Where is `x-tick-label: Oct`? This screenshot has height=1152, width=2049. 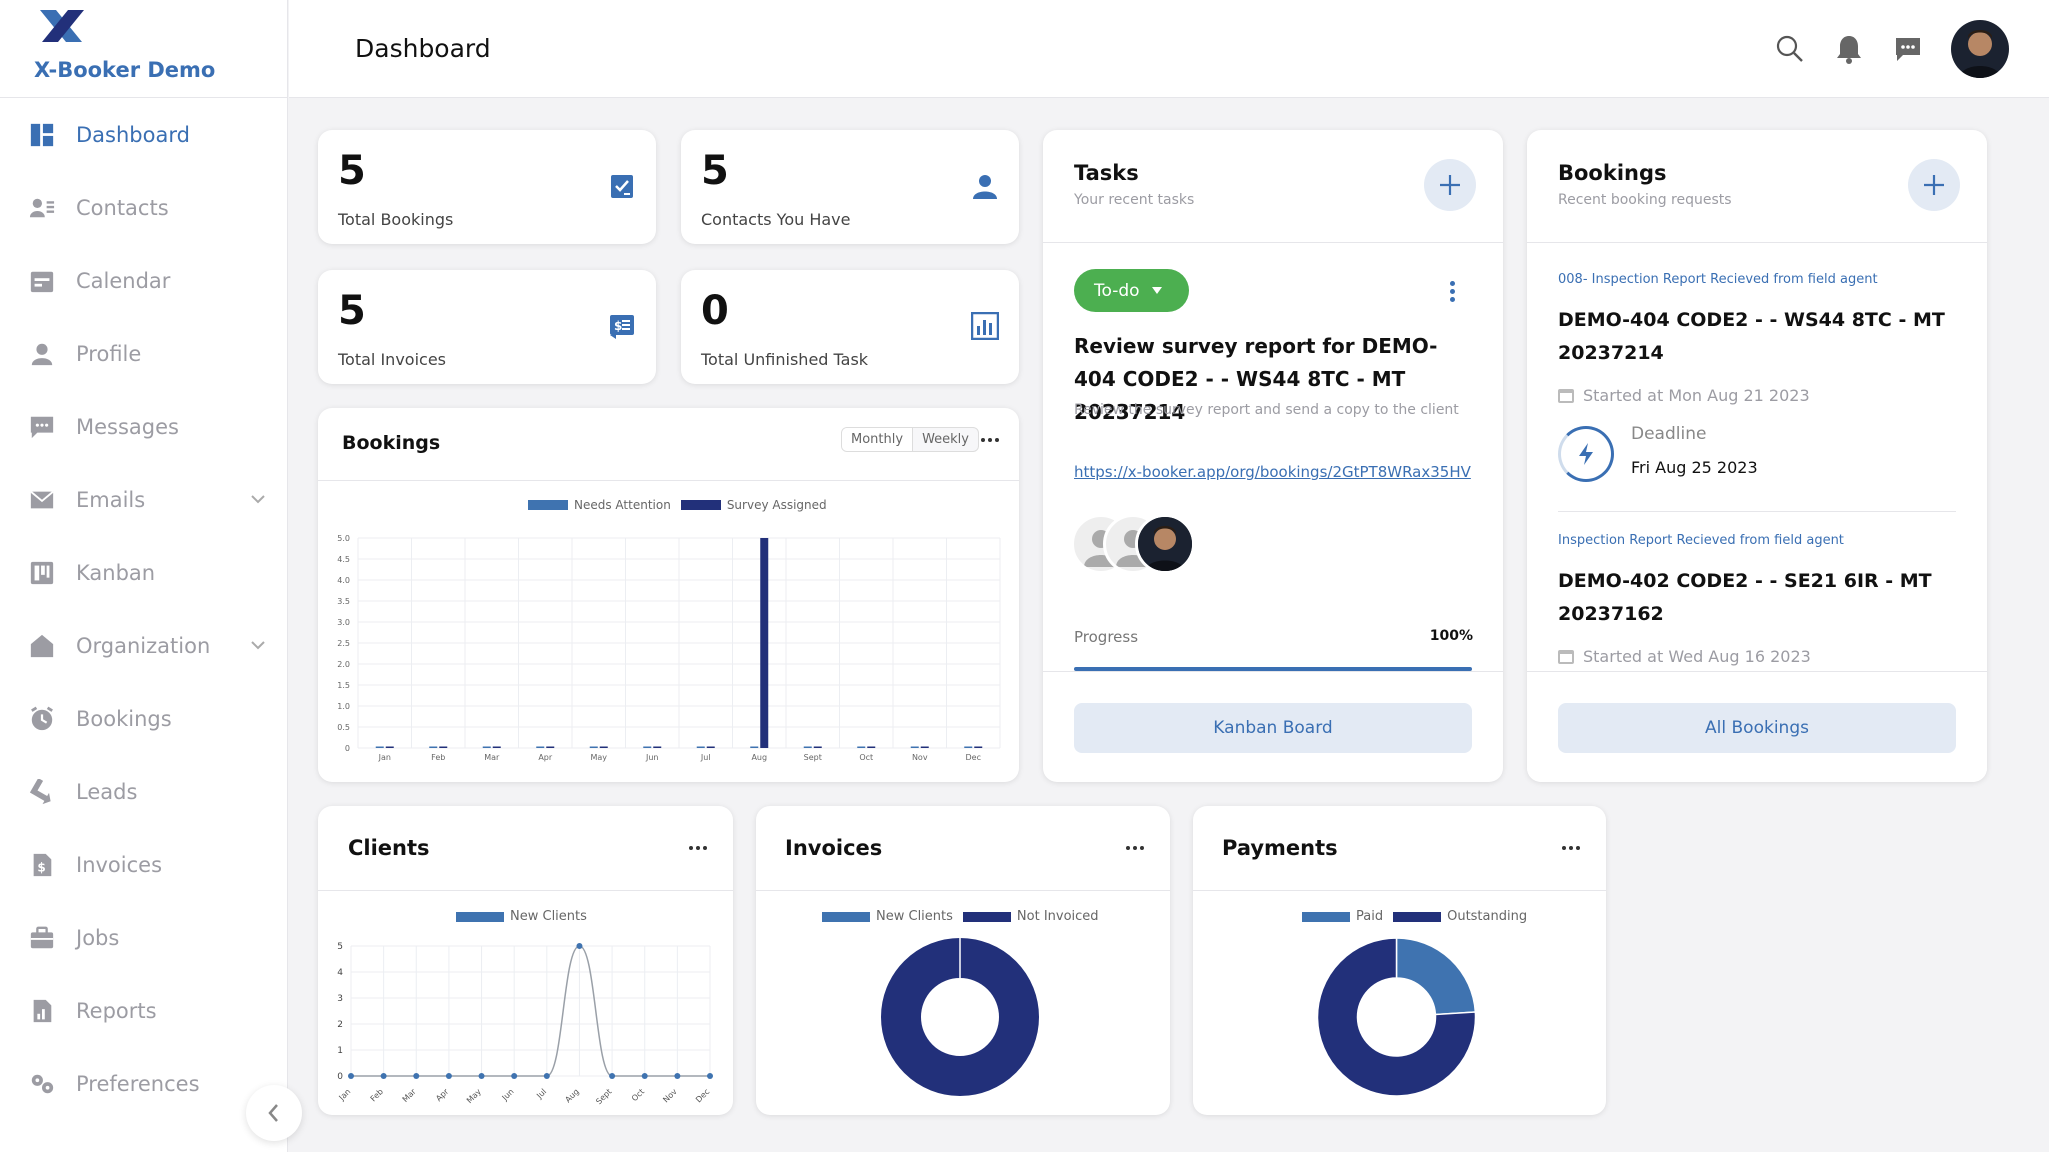 x-tick-label: Oct is located at coordinates (638, 1095).